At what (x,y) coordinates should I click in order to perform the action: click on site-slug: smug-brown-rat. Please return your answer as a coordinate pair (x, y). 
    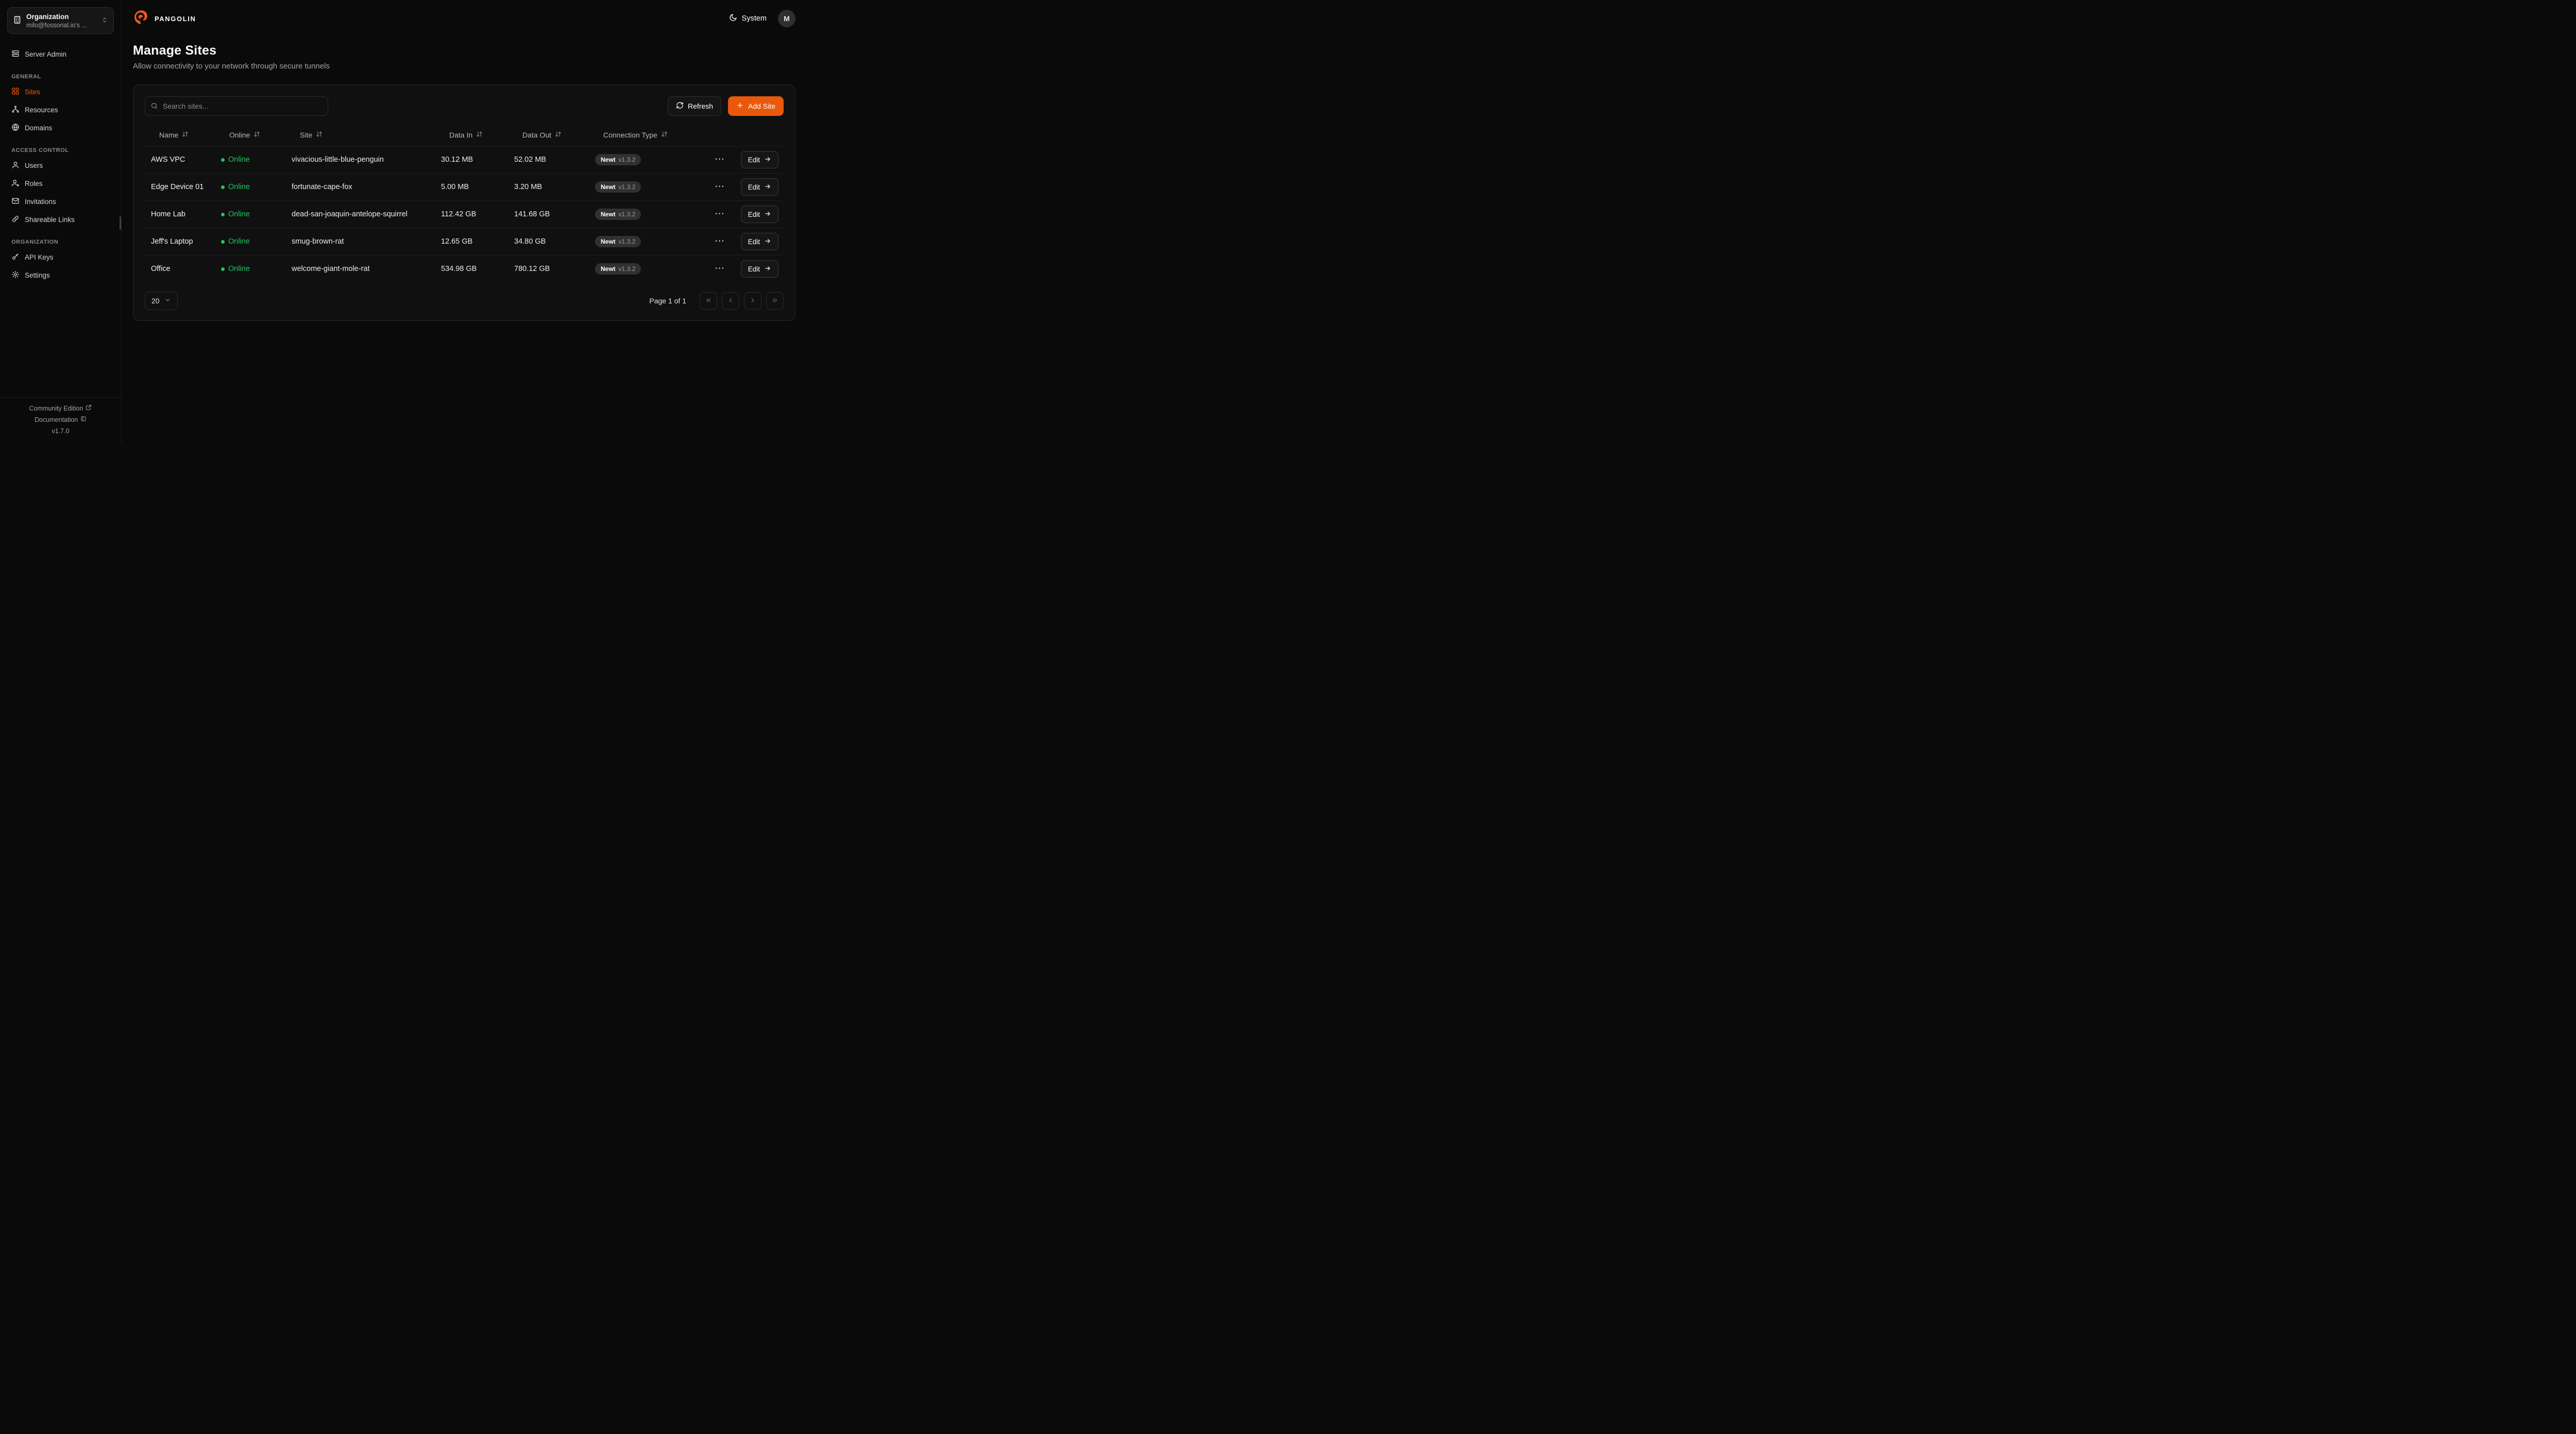
    Looking at the image, I should click on (318, 241).